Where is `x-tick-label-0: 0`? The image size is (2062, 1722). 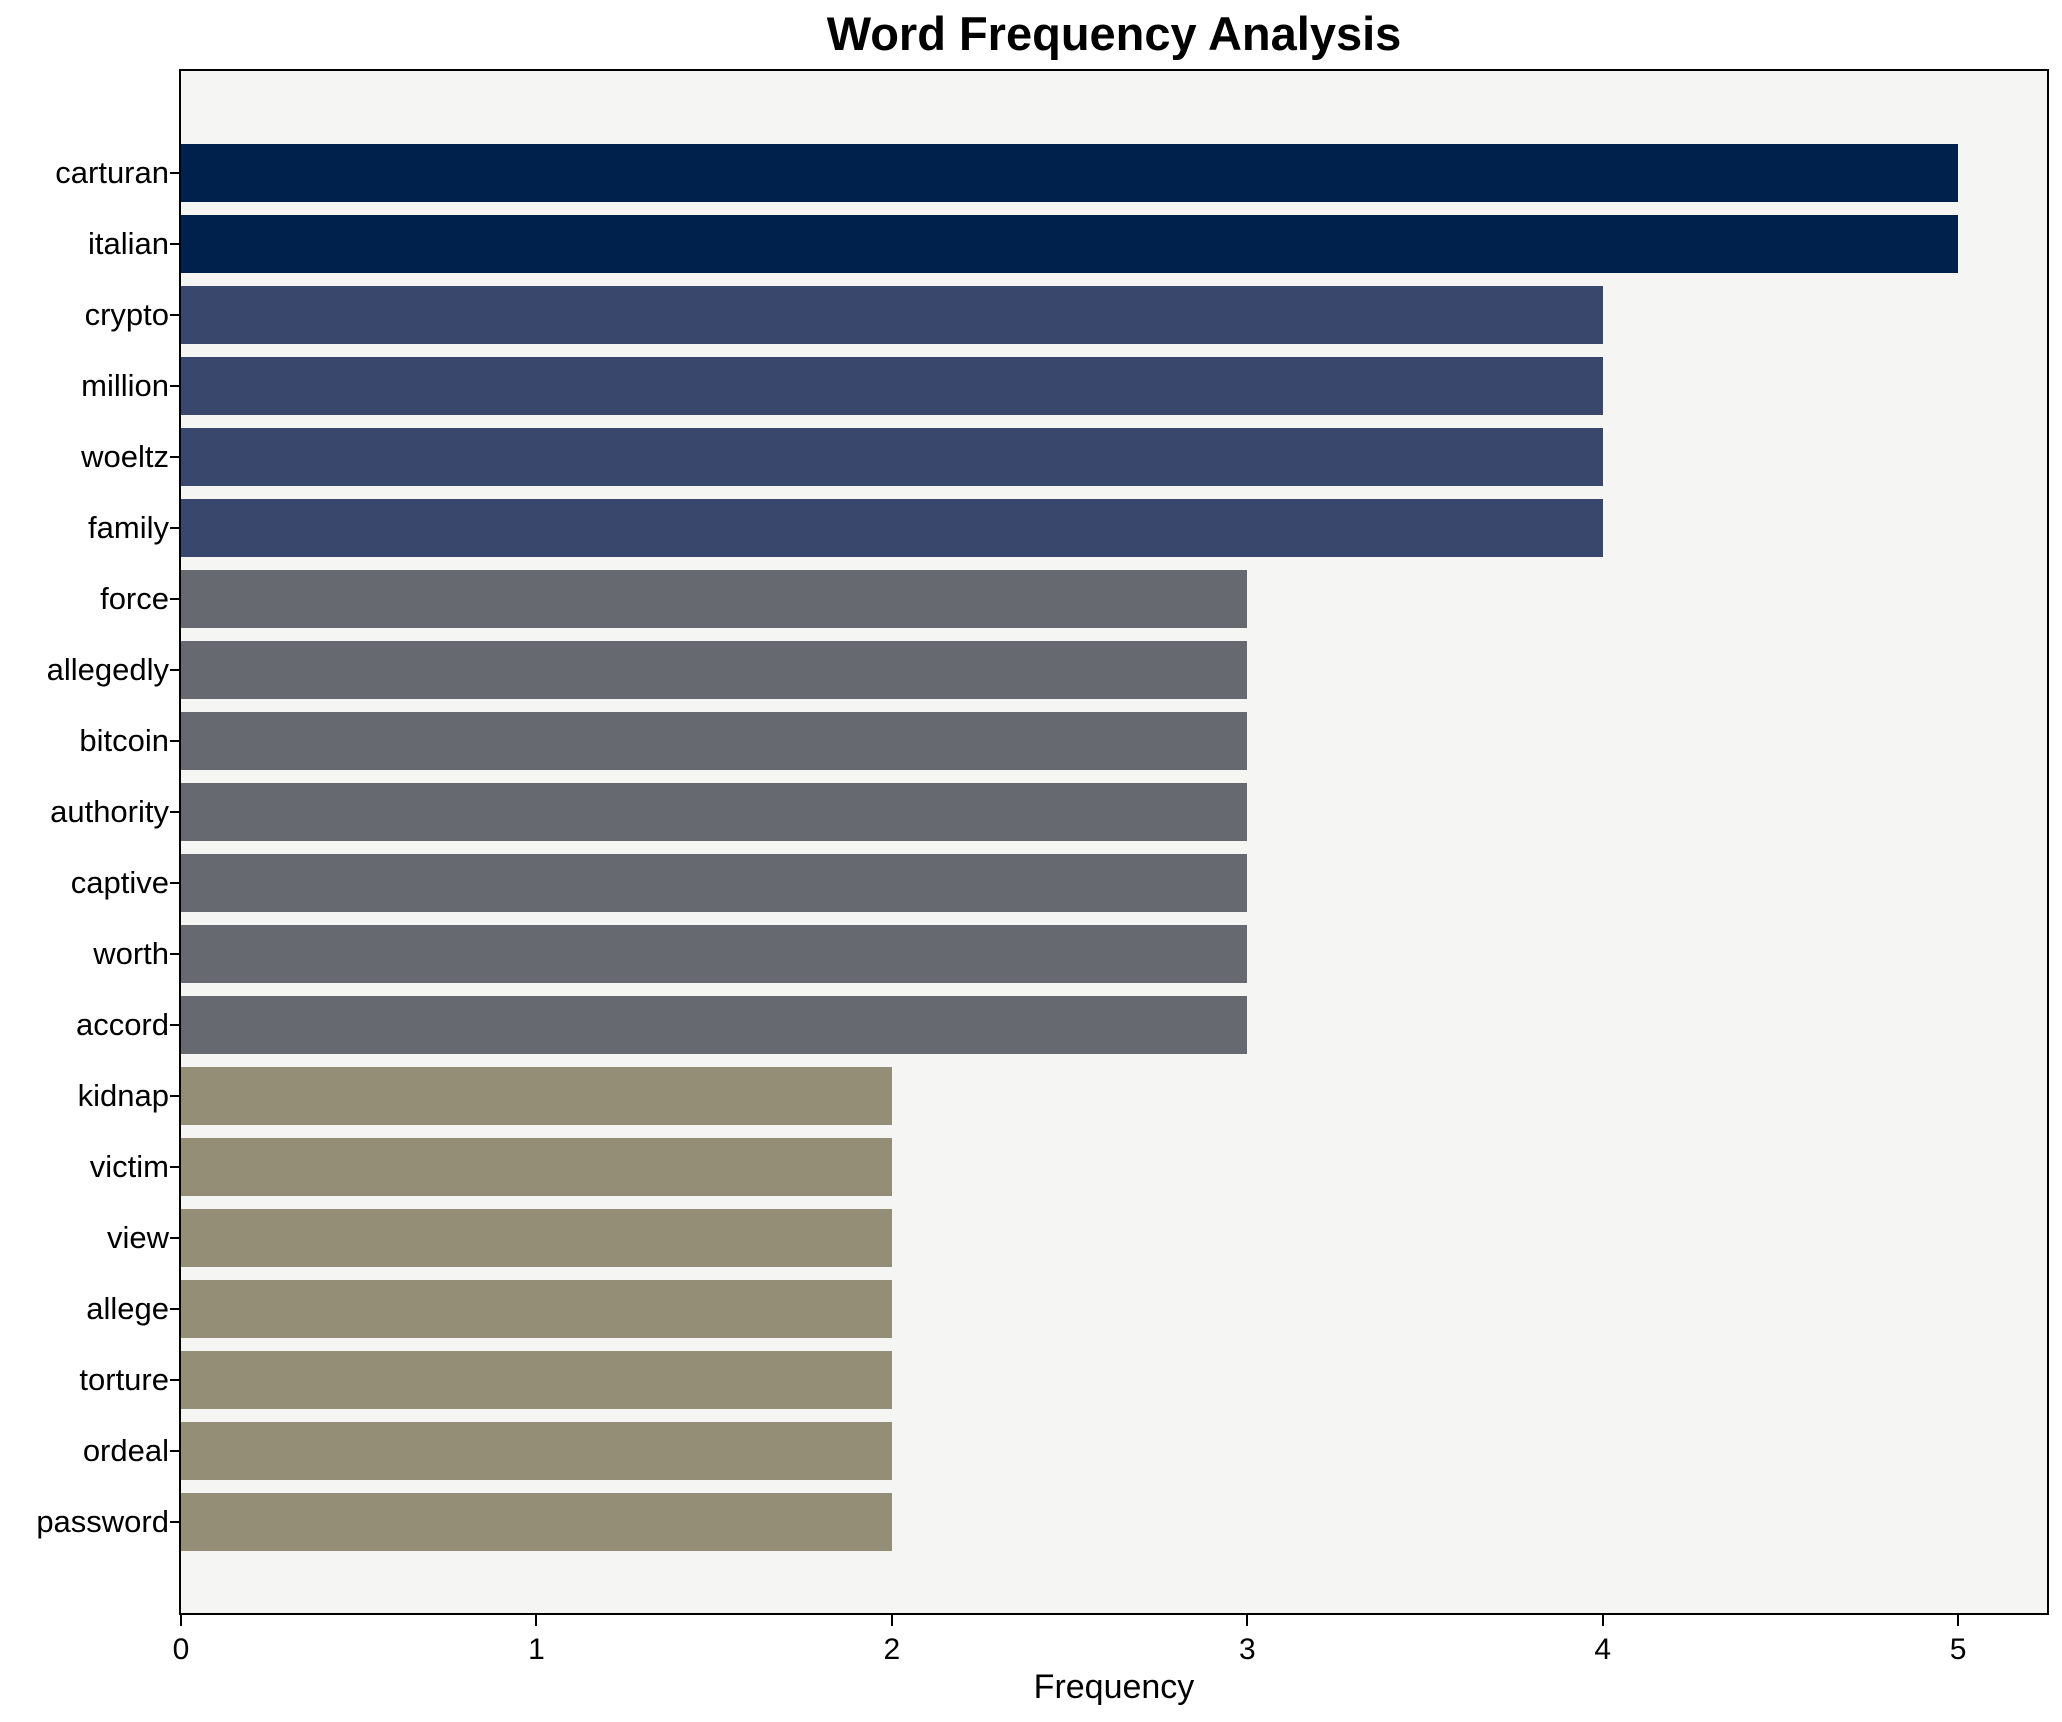
x-tick-label-0: 0 is located at coordinates (181, 1649).